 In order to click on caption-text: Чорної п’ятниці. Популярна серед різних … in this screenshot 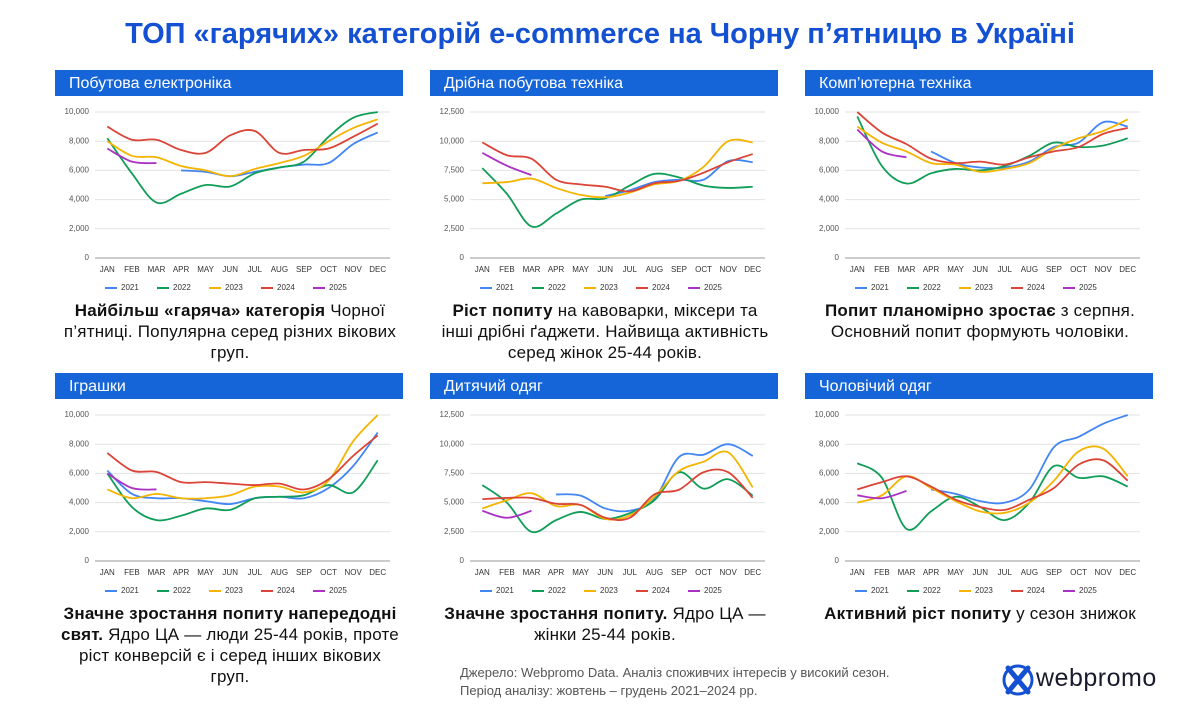, I will do `click(230, 331)`.